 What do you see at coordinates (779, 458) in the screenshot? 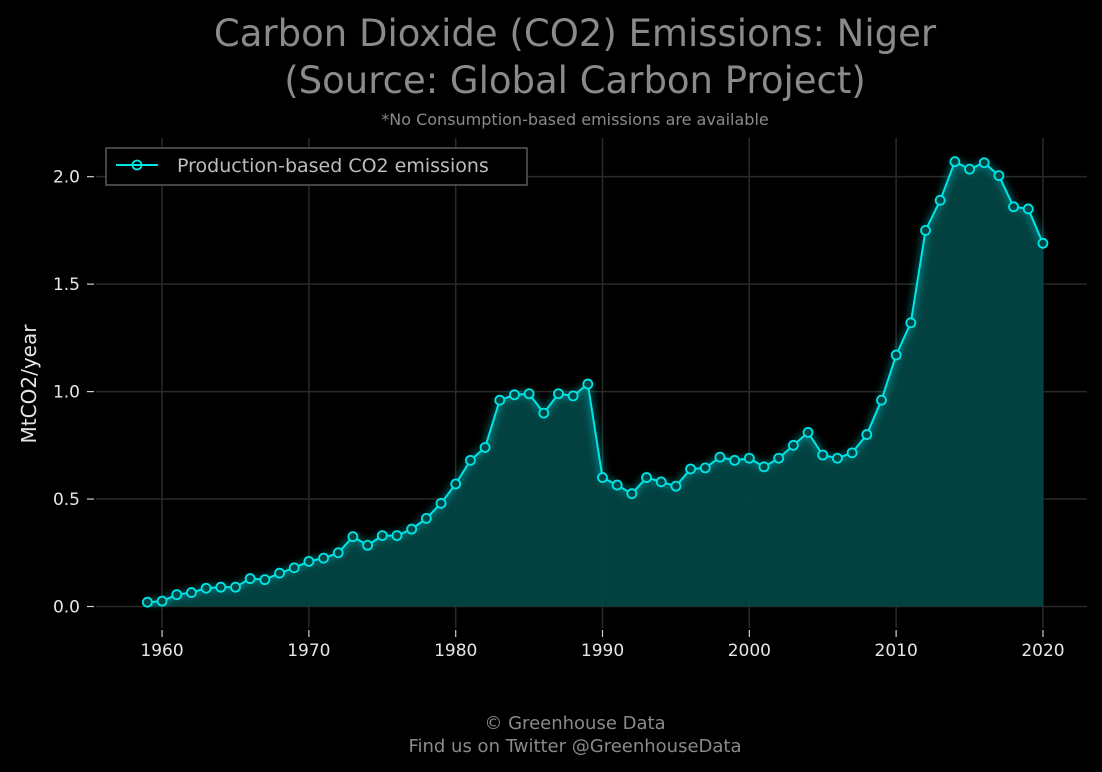
I see `data-point-2002` at bounding box center [779, 458].